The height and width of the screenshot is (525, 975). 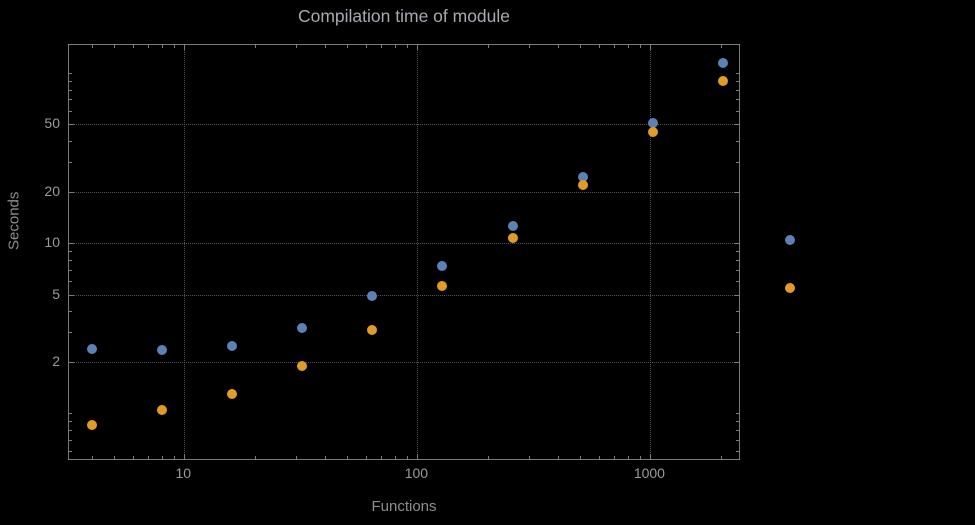 What do you see at coordinates (52, 242) in the screenshot?
I see `y-tick-label: 10` at bounding box center [52, 242].